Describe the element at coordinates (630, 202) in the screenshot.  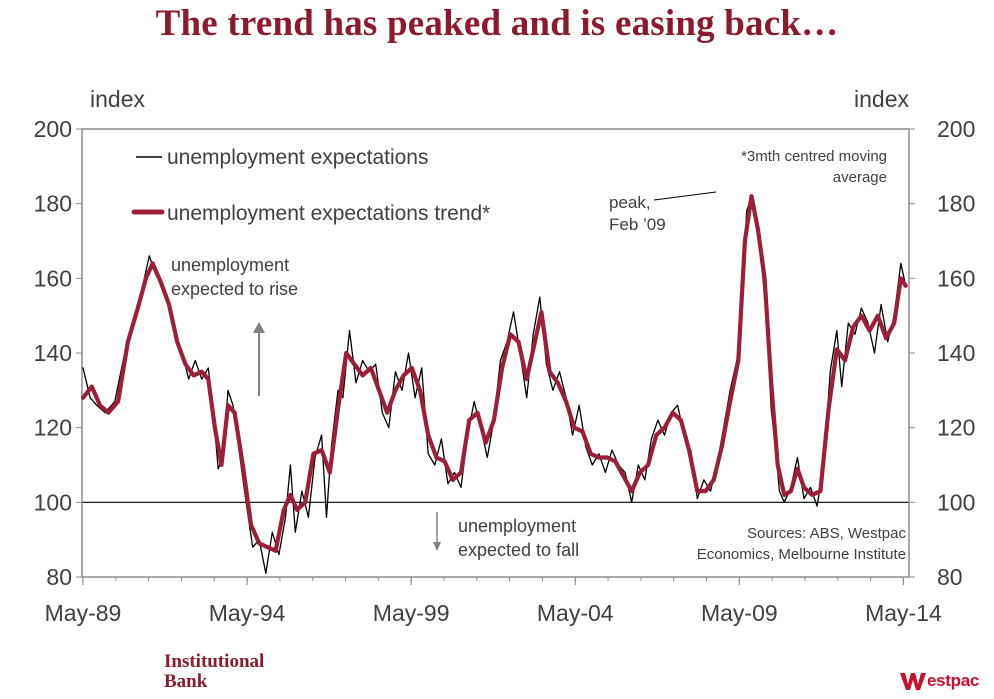
I see `peak-annotation-line-1: peak,` at that location.